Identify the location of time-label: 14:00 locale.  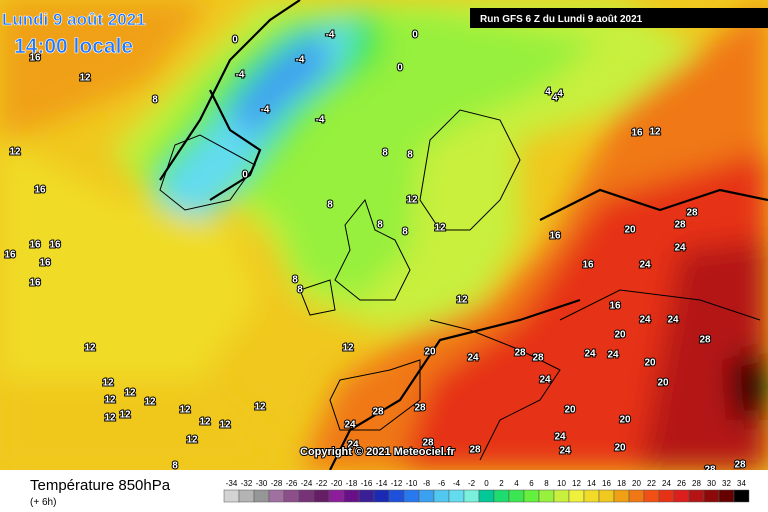
(73, 46).